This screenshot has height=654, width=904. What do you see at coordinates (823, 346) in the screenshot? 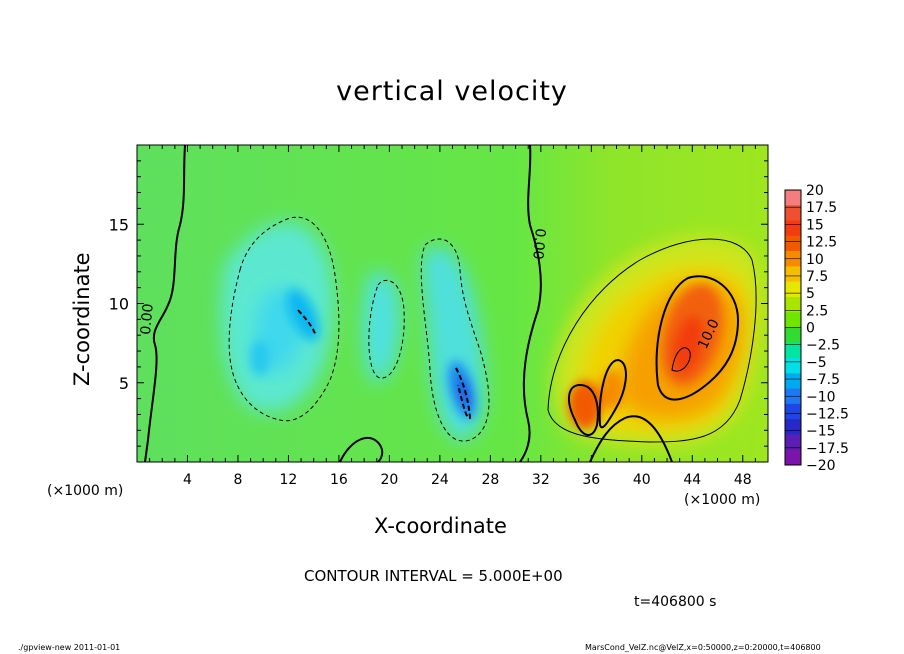
I see `colorbar-label: −2.5` at bounding box center [823, 346].